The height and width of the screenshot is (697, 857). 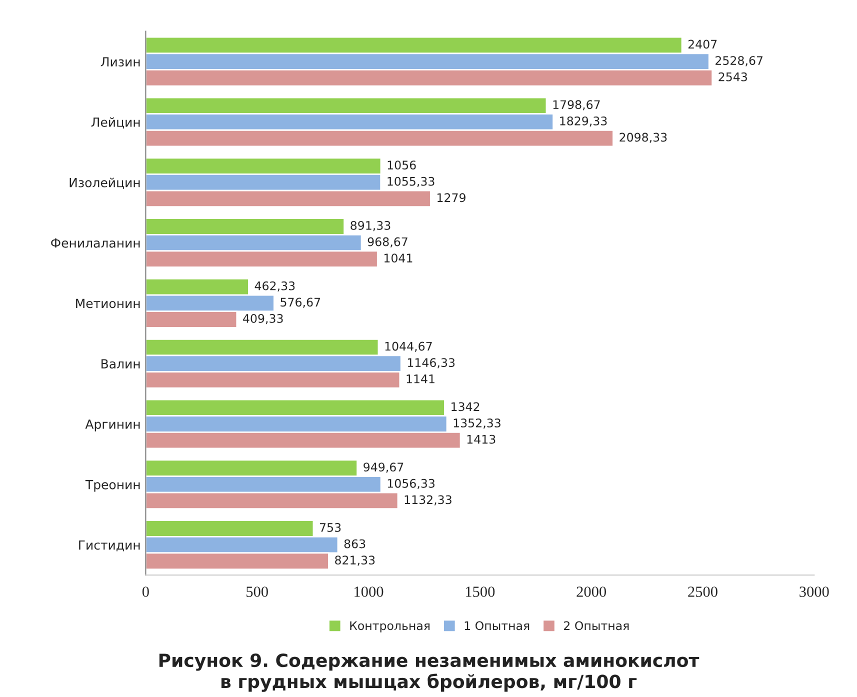 I want to click on legend-label: 2 Опытная, so click(x=596, y=625).